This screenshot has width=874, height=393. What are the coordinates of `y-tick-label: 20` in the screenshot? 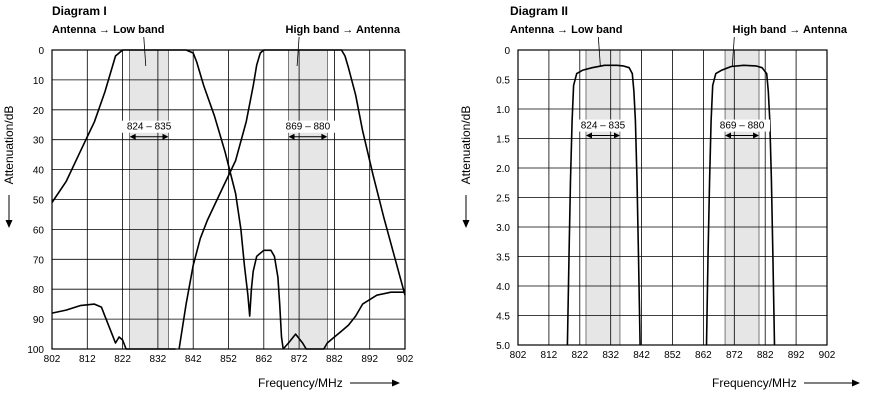 It's located at (39, 111).